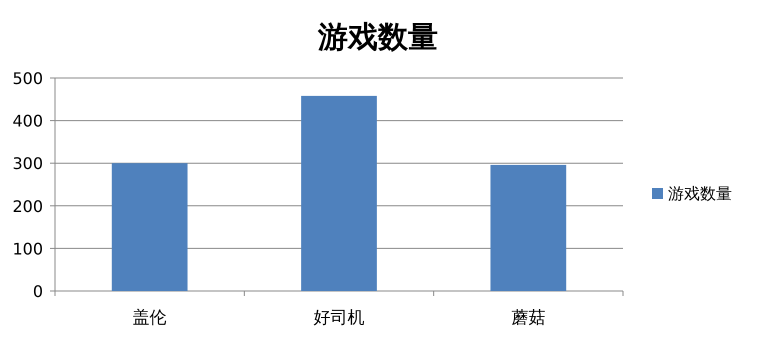 This screenshot has width=760, height=339. What do you see at coordinates (700, 193) in the screenshot?
I see `legend-label: 游戏数量` at bounding box center [700, 193].